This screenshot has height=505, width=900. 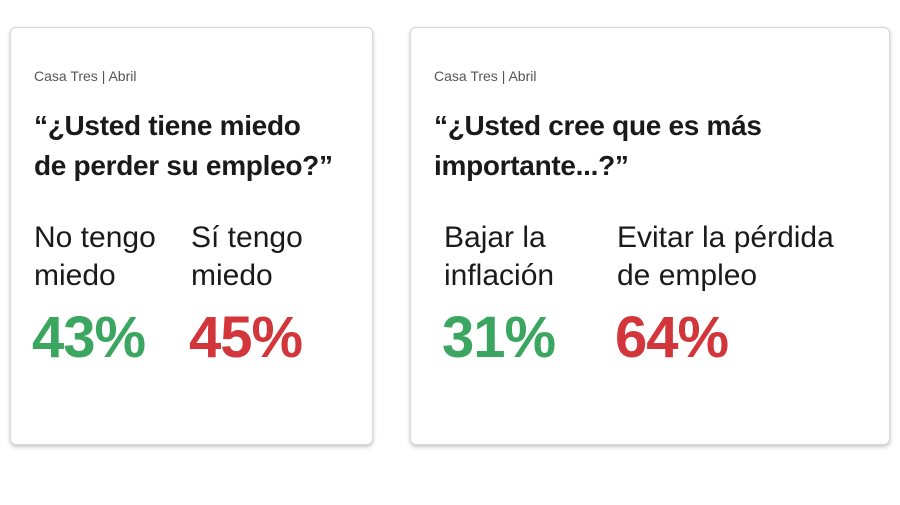 What do you see at coordinates (725, 237) in the screenshot?
I see `option-label-line-1: Evitar la pérdida` at bounding box center [725, 237].